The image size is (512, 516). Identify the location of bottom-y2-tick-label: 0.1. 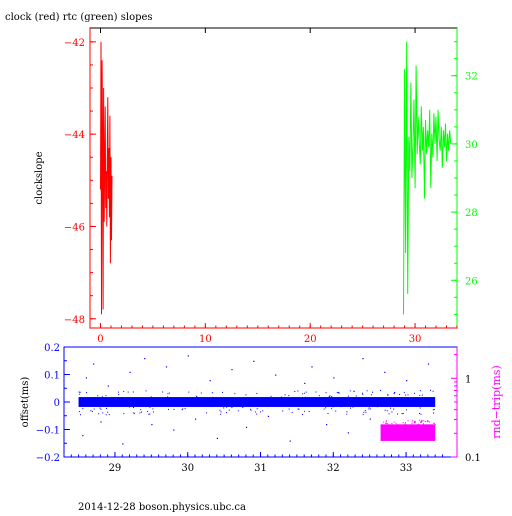
(473, 458).